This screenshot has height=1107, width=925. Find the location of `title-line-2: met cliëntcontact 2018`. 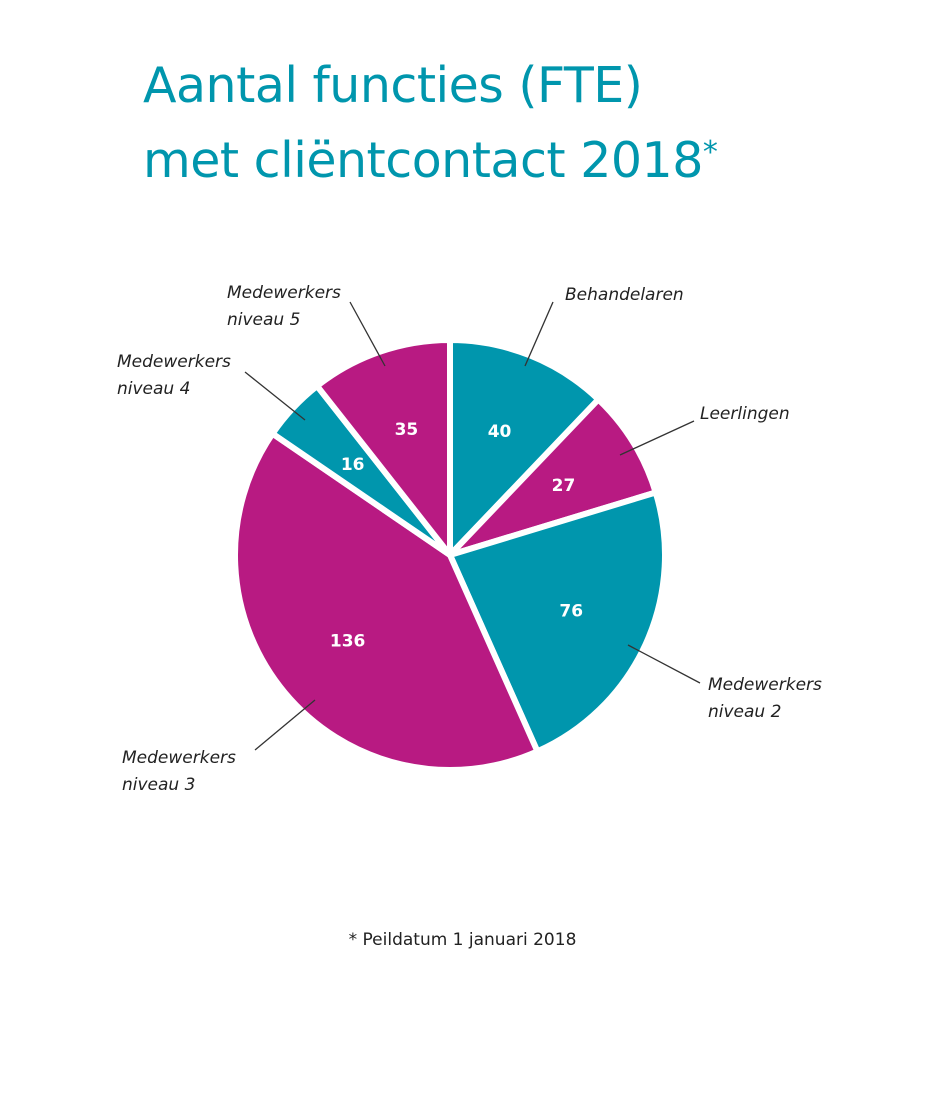

title-line-2: met cliëntcontact 2018 is located at coordinates (423, 160).